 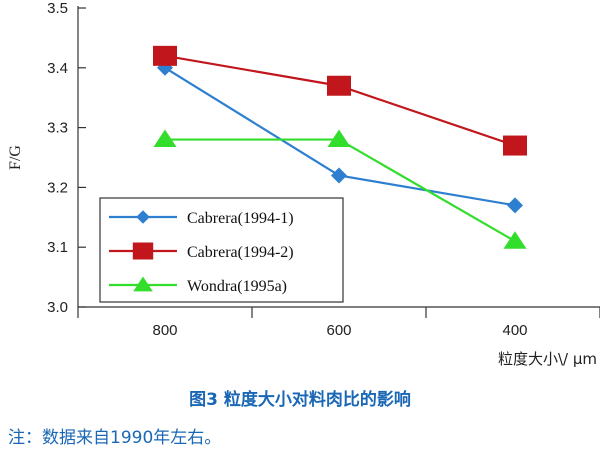 I want to click on legend-entry: Cabrera(1994-1), so click(x=201, y=218).